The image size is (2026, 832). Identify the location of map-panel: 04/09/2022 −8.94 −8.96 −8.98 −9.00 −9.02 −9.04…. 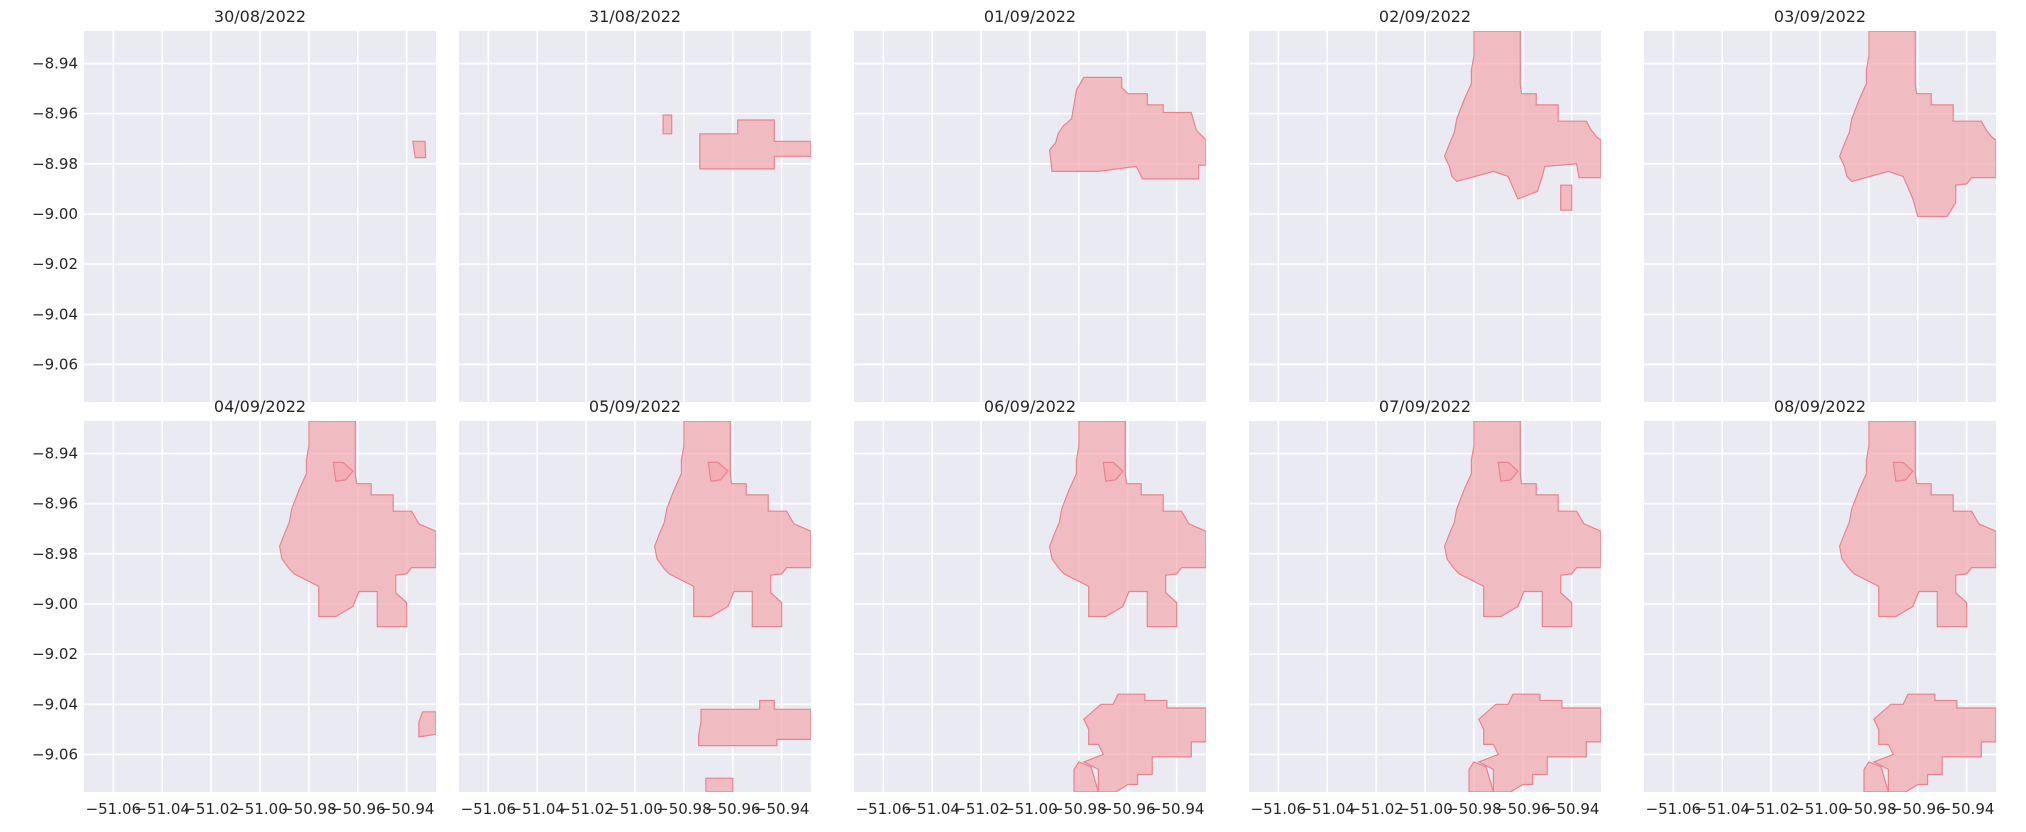
(234, 607).